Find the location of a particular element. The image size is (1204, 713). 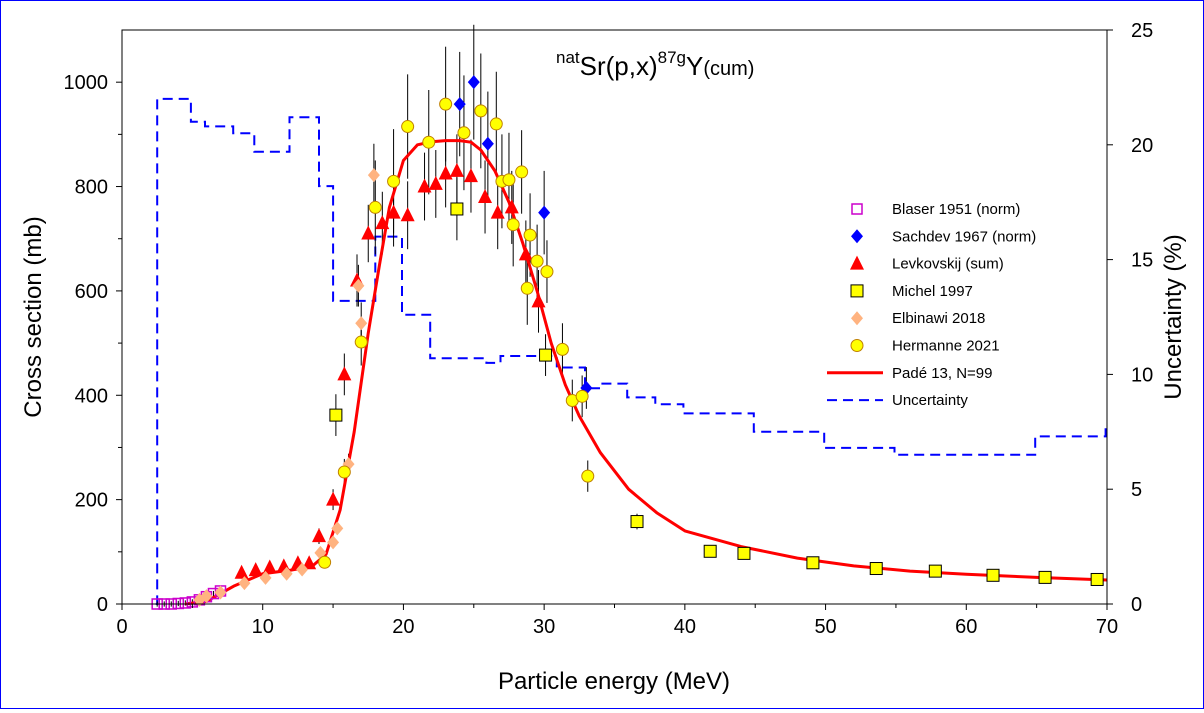

x-tick-label: 30 is located at coordinates (544, 627).